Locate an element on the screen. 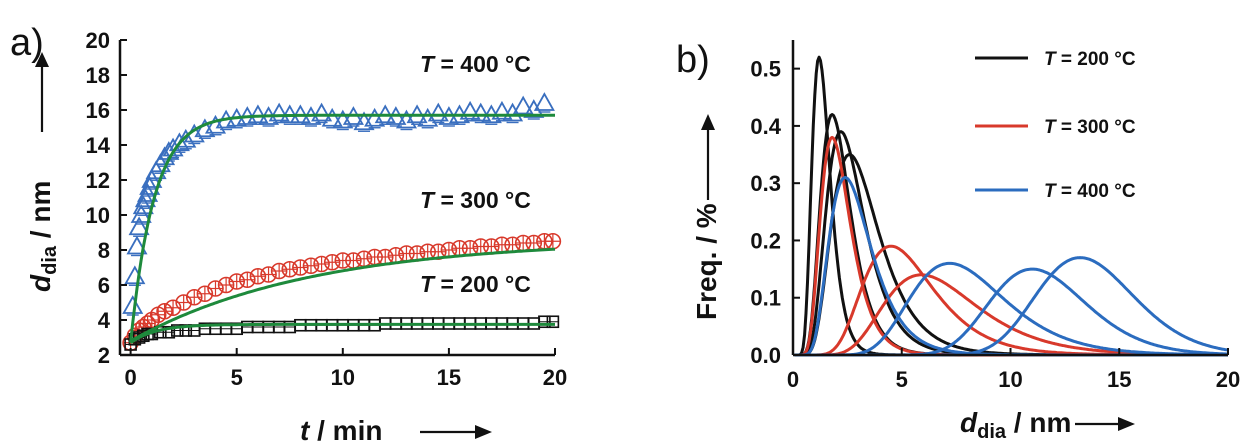 The width and height of the screenshot is (1248, 446). b-xtick-label: 5 is located at coordinates (902, 379).